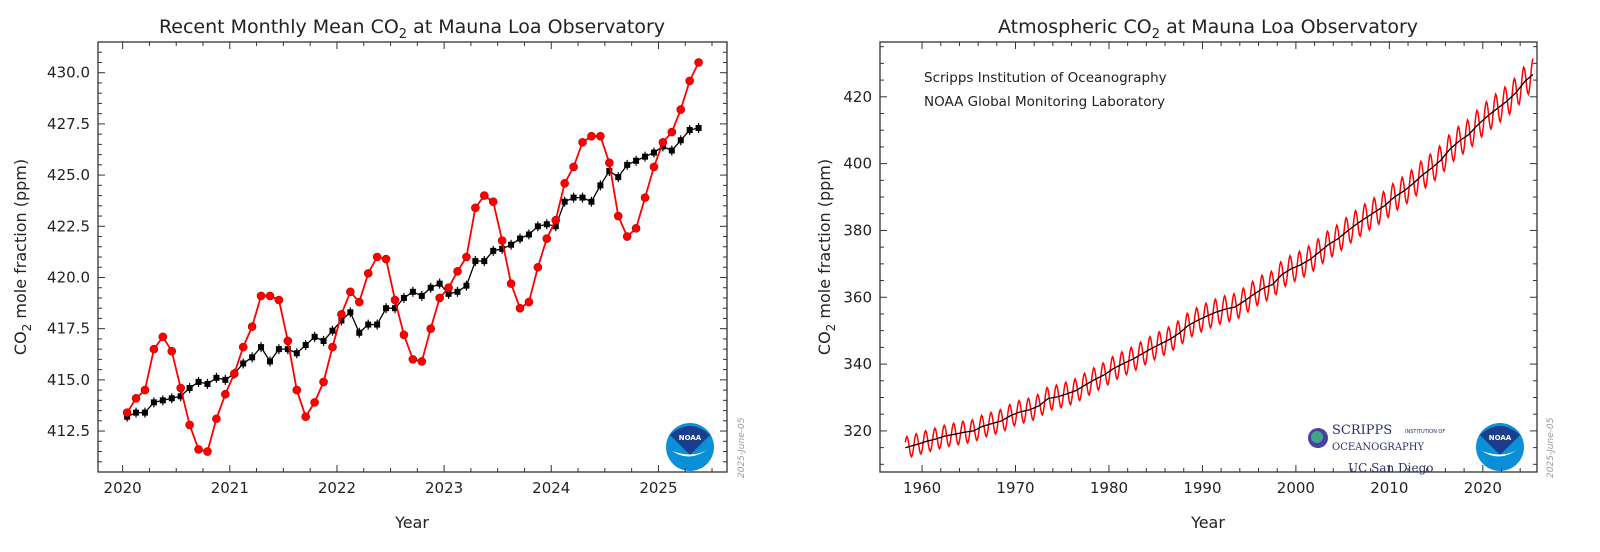 Image resolution: width=1600 pixels, height=552 pixels. I want to click on date-stamp: 2025-June-05, so click(1551, 447).